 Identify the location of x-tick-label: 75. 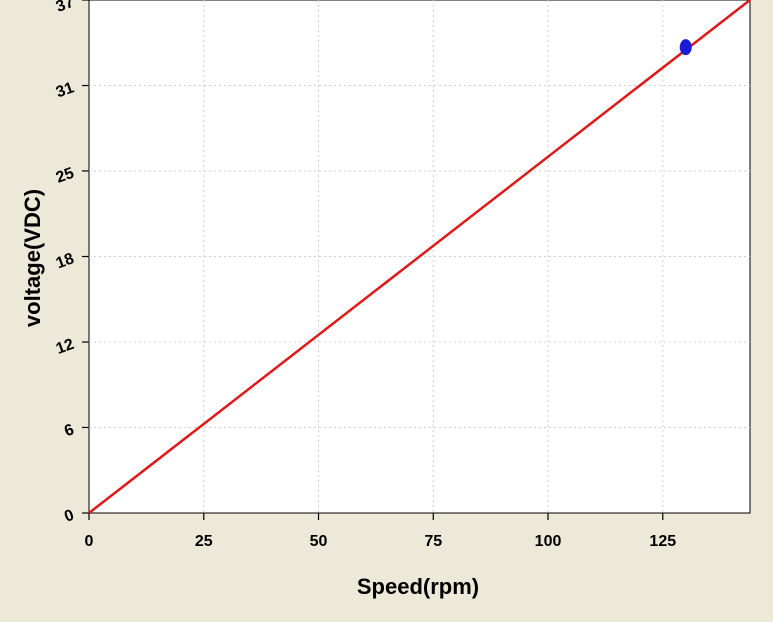
(433, 541).